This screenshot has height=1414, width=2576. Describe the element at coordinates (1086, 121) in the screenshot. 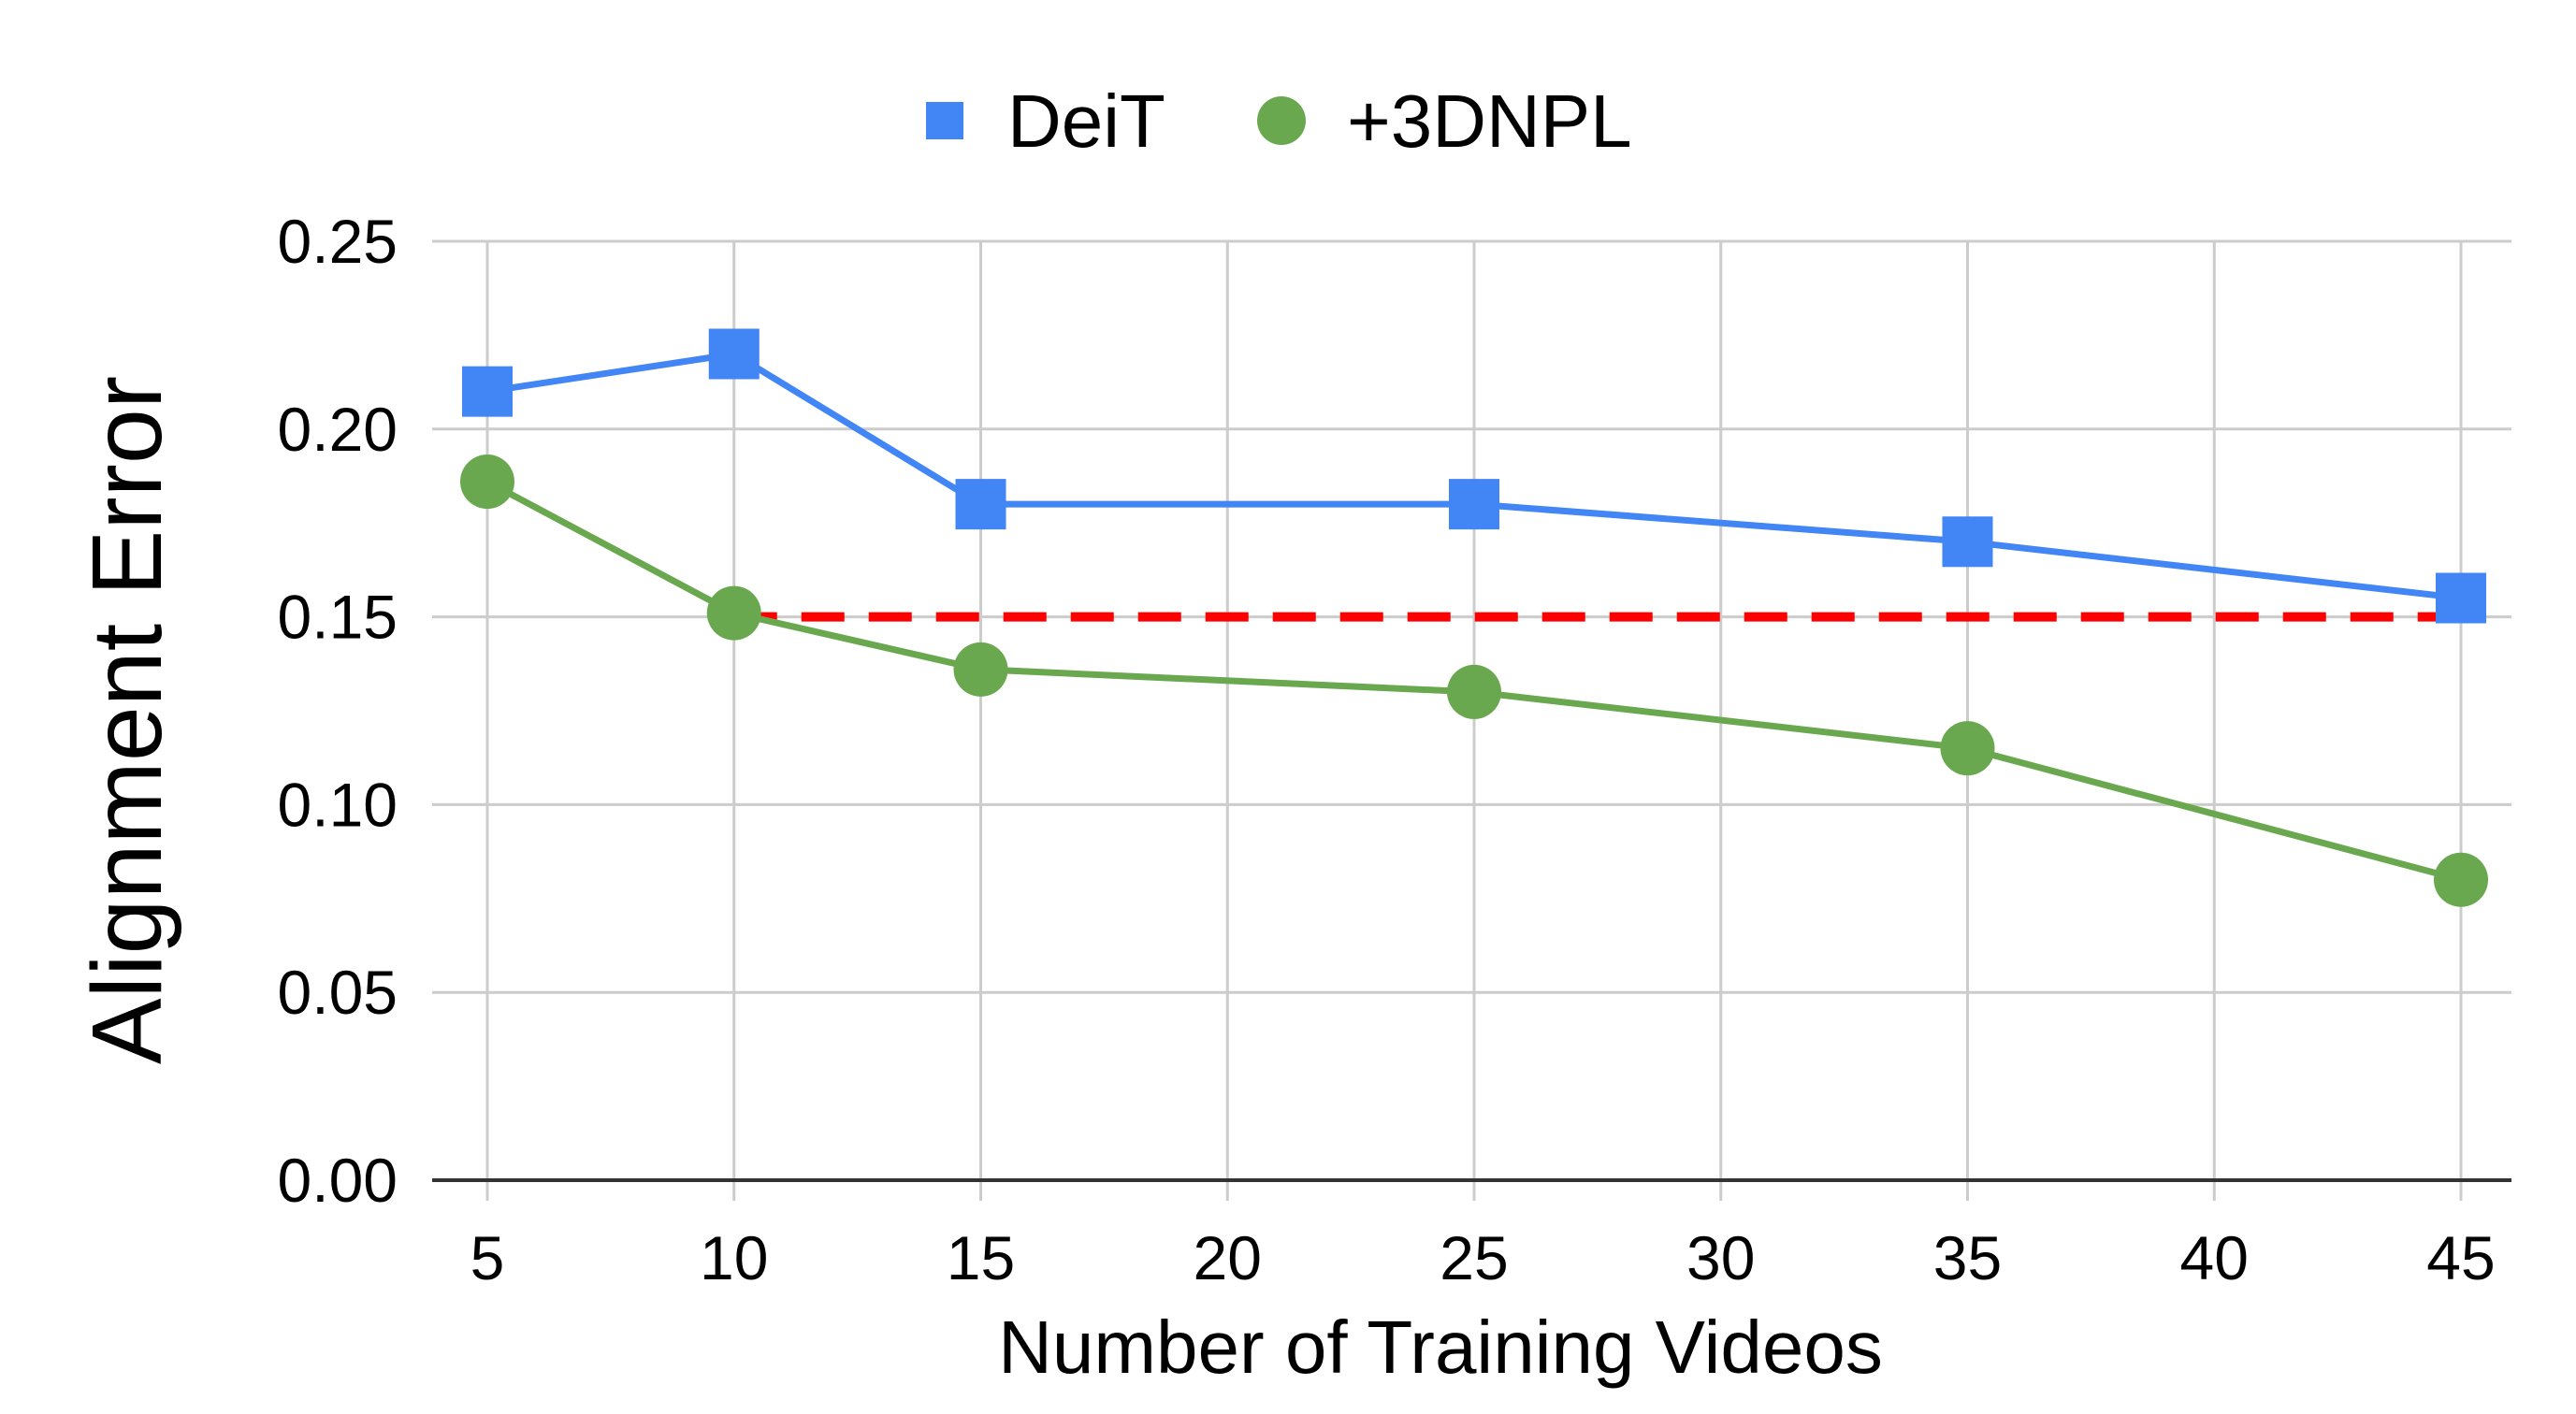

I see `legend-label: DeiT` at that location.